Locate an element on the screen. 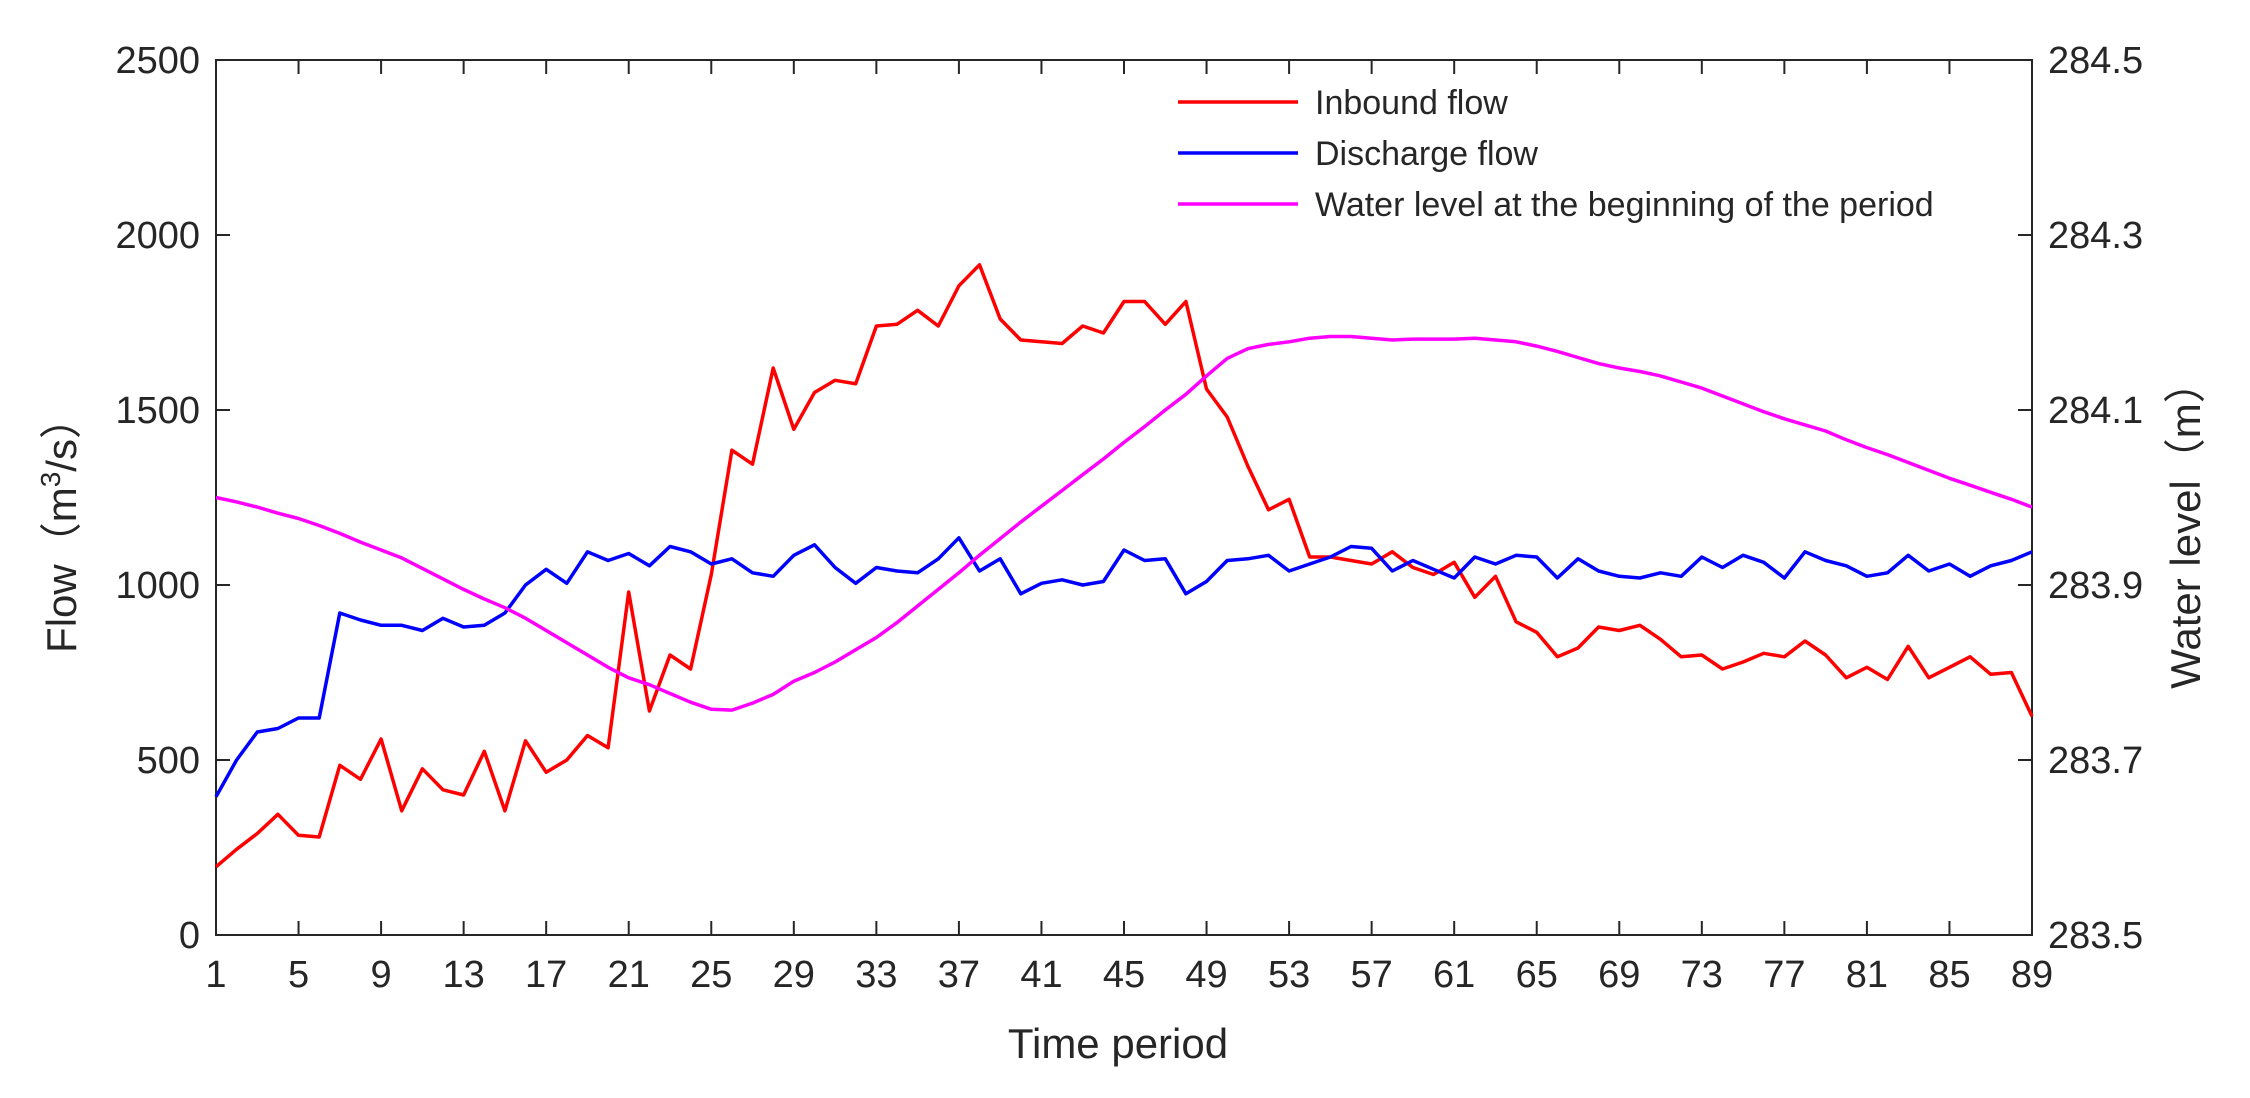 The width and height of the screenshot is (2250, 1098). y-axis-left-title: Flow（m3/s） is located at coordinates (60, 525).